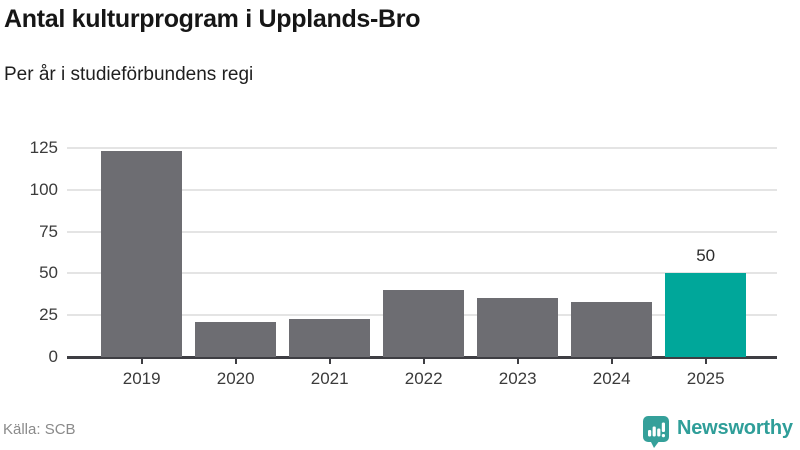 The height and width of the screenshot is (450, 800). I want to click on chart-title: Antal kulturprogram i Upplands-Bro, so click(212, 19).